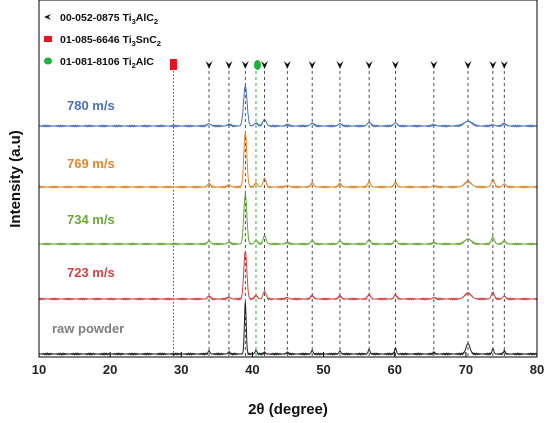  Describe the element at coordinates (91, 163) in the screenshot. I see `series-label: 769 m/s` at that location.